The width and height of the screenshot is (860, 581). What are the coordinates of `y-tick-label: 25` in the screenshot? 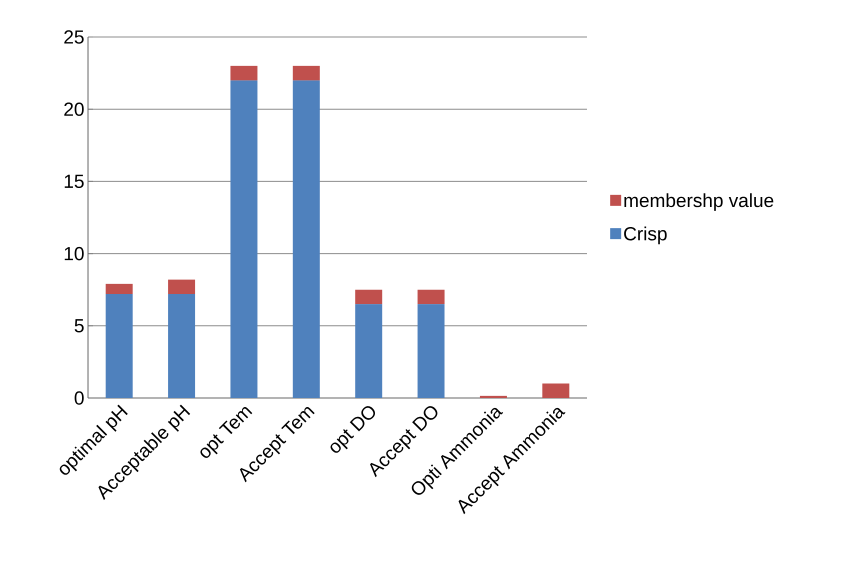 It's located at (74, 37).